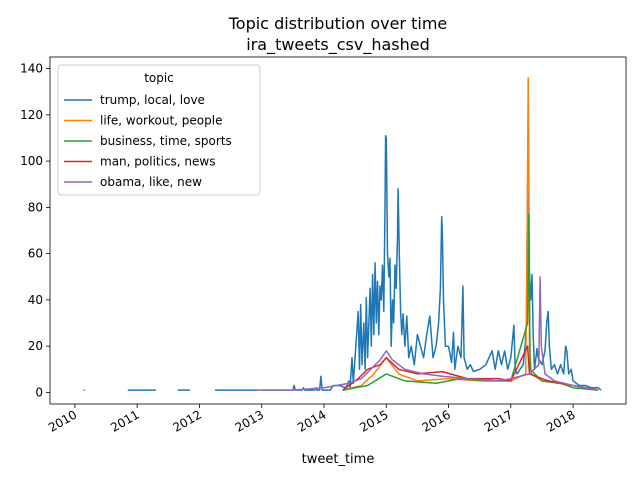 Image resolution: width=640 pixels, height=480 pixels. Describe the element at coordinates (31, 161) in the screenshot. I see `y-tick-label: 100` at that location.